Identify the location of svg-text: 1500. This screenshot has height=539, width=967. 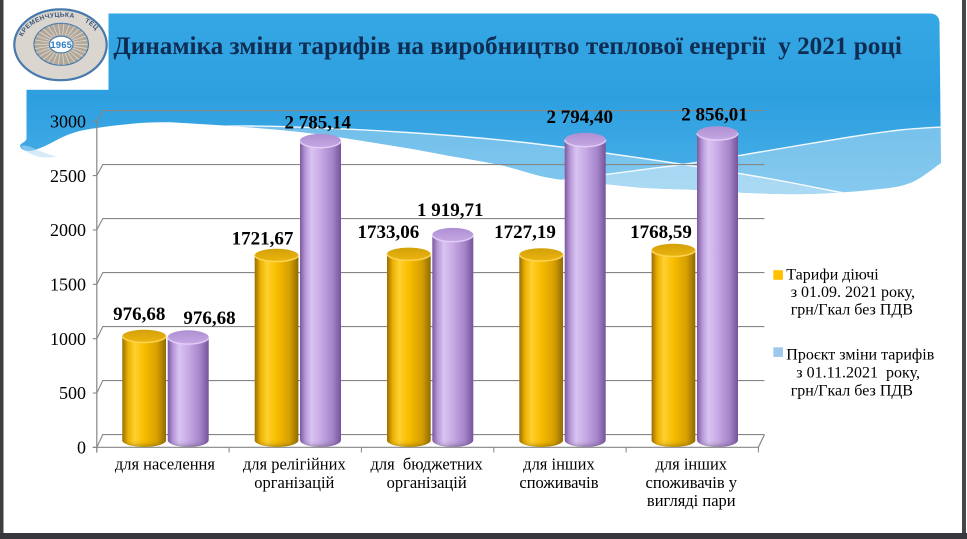
(68, 285).